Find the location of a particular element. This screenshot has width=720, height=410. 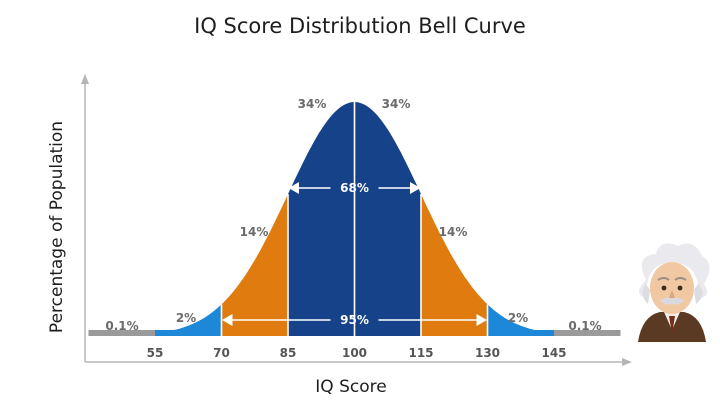

x-tick-label: 130 is located at coordinates (487, 353).